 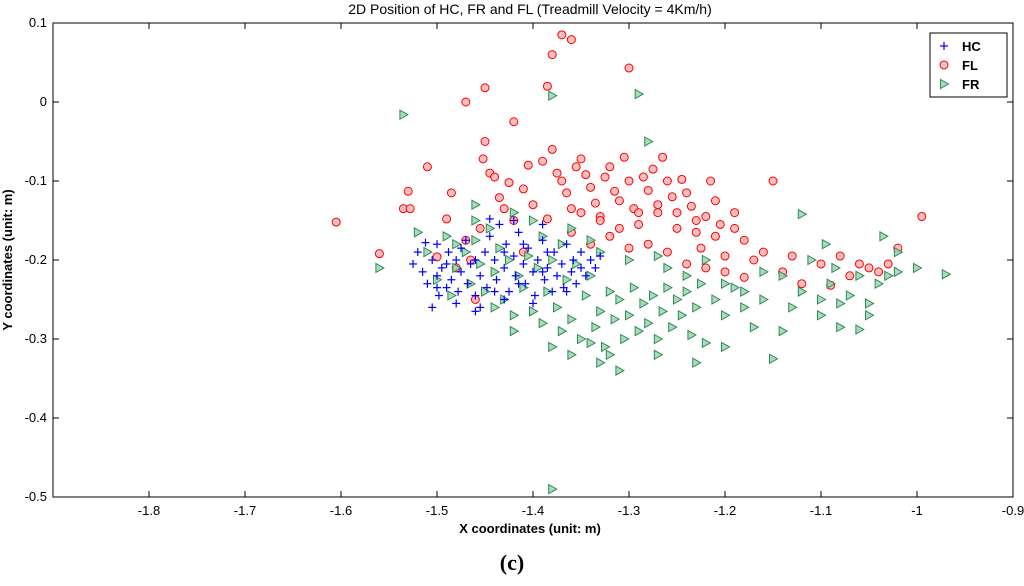 I want to click on x-tick-label: -1, so click(x=917, y=510).